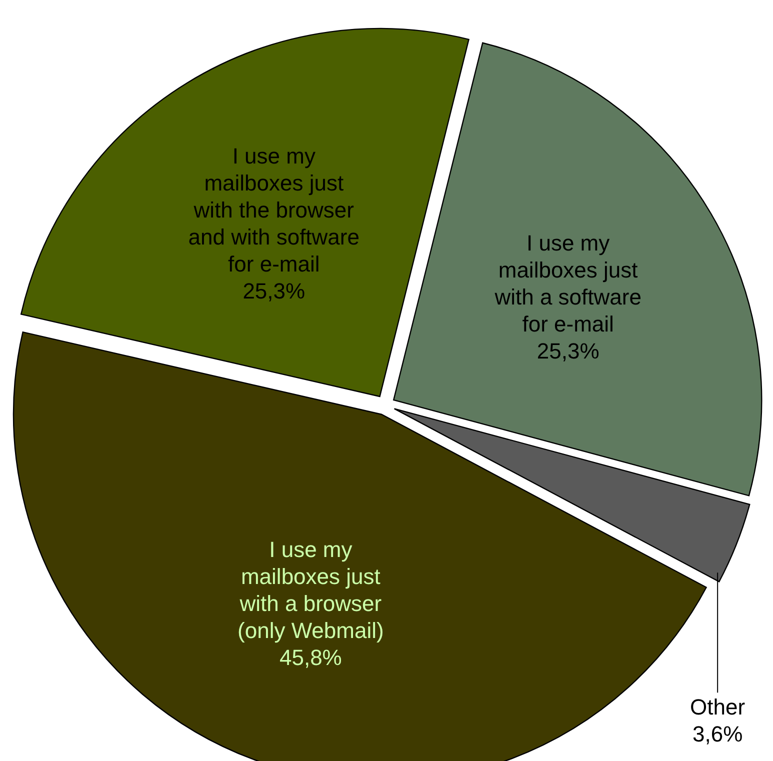 Image resolution: width=773 pixels, height=761 pixels. I want to click on data-label: 45,8%, so click(310, 657).